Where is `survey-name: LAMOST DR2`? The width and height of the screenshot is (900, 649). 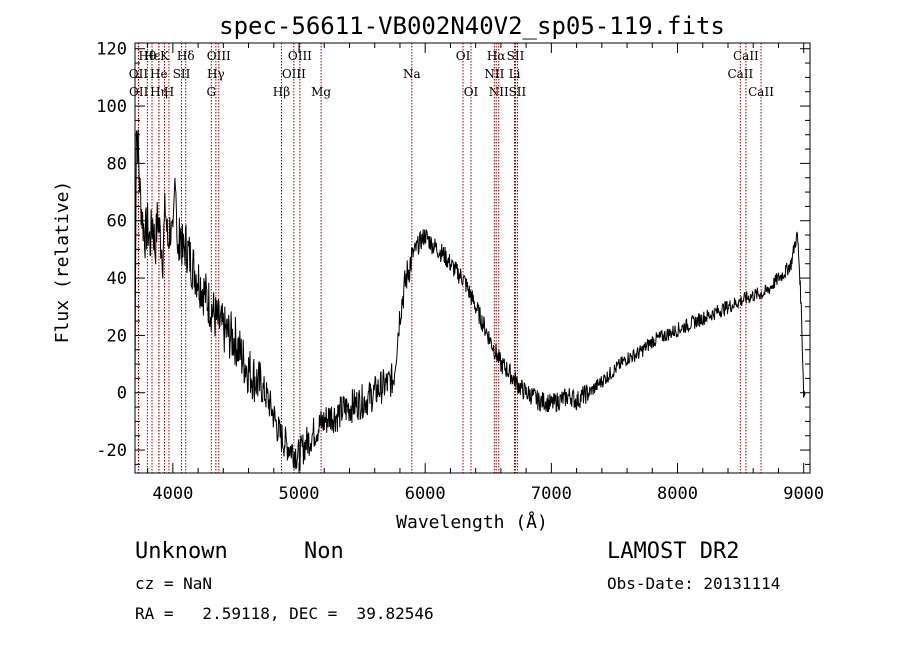 survey-name: LAMOST DR2 is located at coordinates (673, 551).